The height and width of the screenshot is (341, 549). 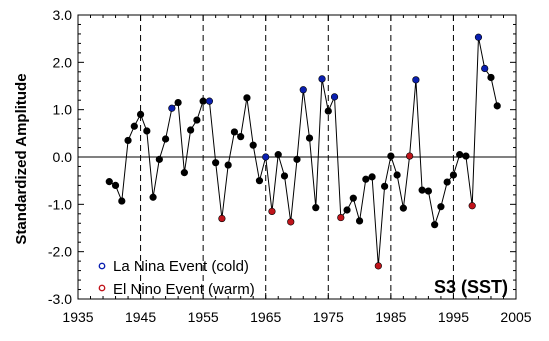 I want to click on data-point-normal-1953, so click(x=191, y=130).